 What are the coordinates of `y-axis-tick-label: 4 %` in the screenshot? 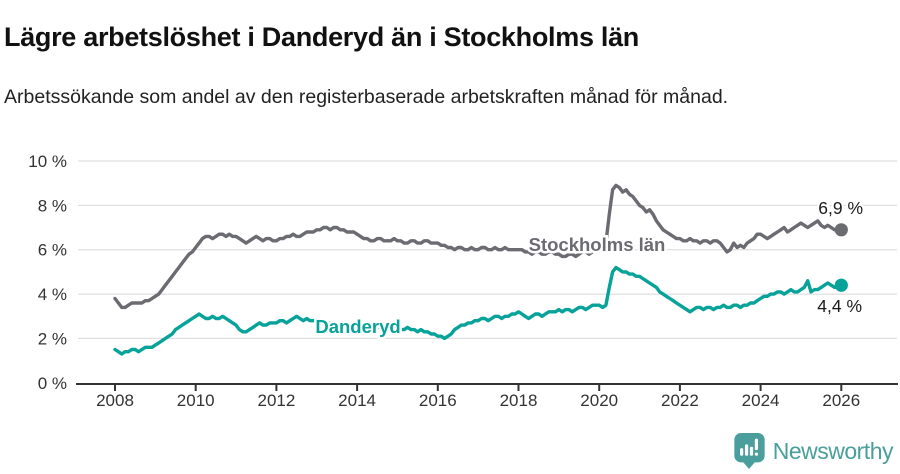 It's located at (52, 294).